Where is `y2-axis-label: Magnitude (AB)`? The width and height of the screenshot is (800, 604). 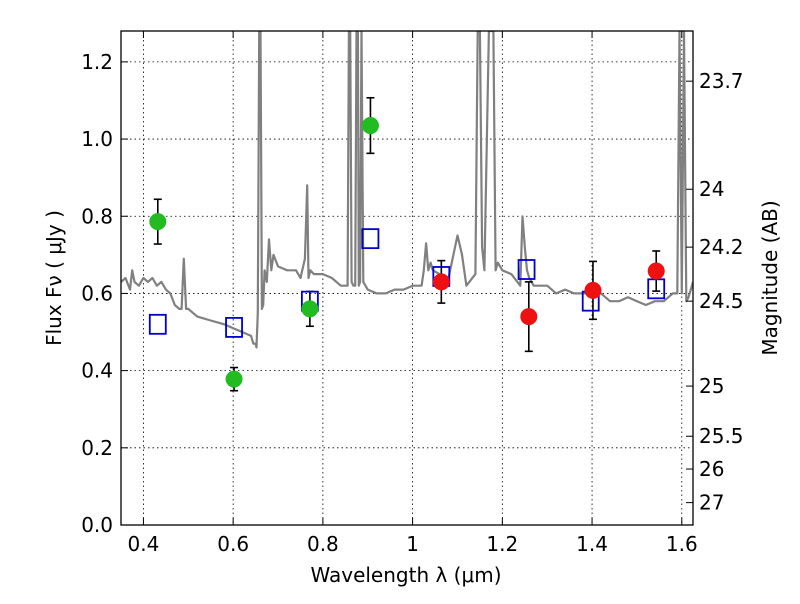 y2-axis-label: Magnitude (AB) is located at coordinates (770, 277).